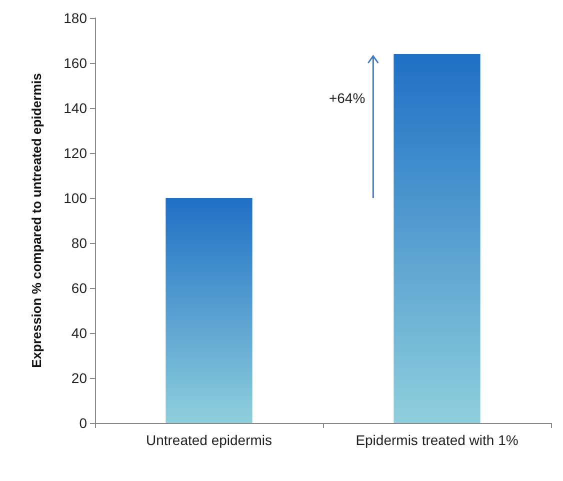  I want to click on annotation: +64%, so click(347, 98).